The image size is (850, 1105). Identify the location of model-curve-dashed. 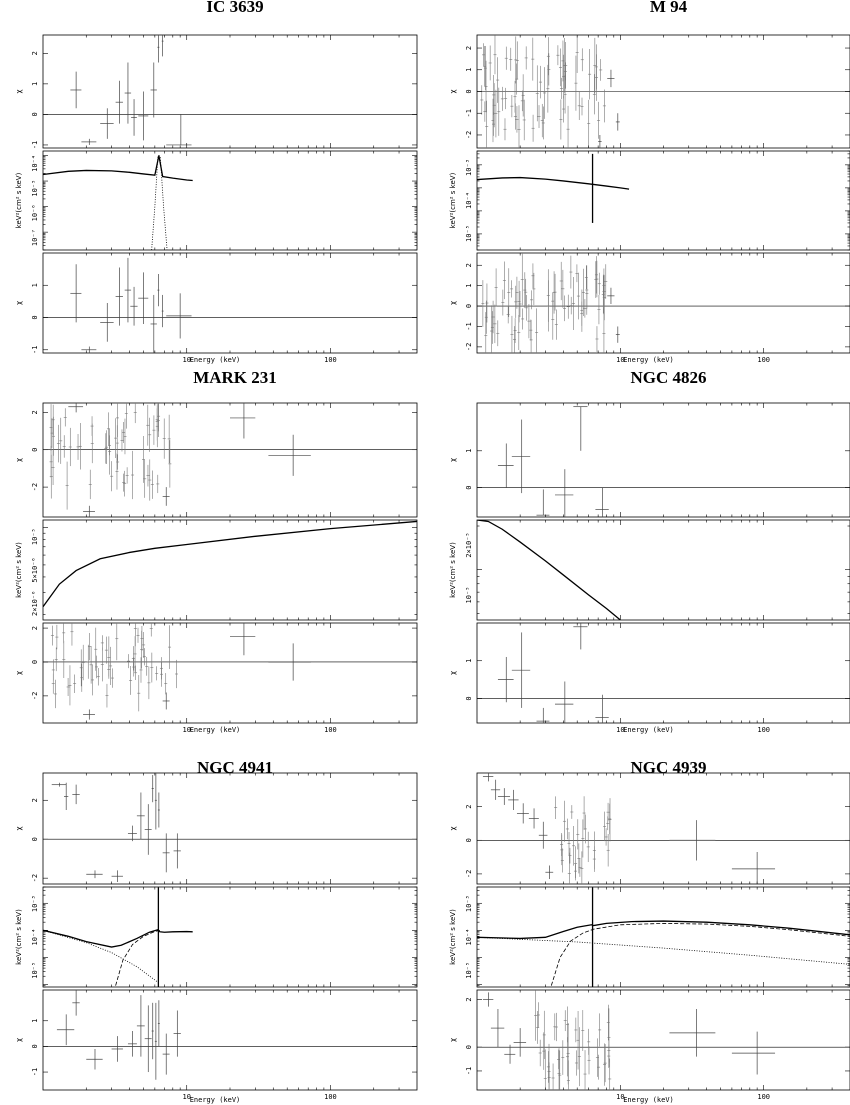
(700, 954).